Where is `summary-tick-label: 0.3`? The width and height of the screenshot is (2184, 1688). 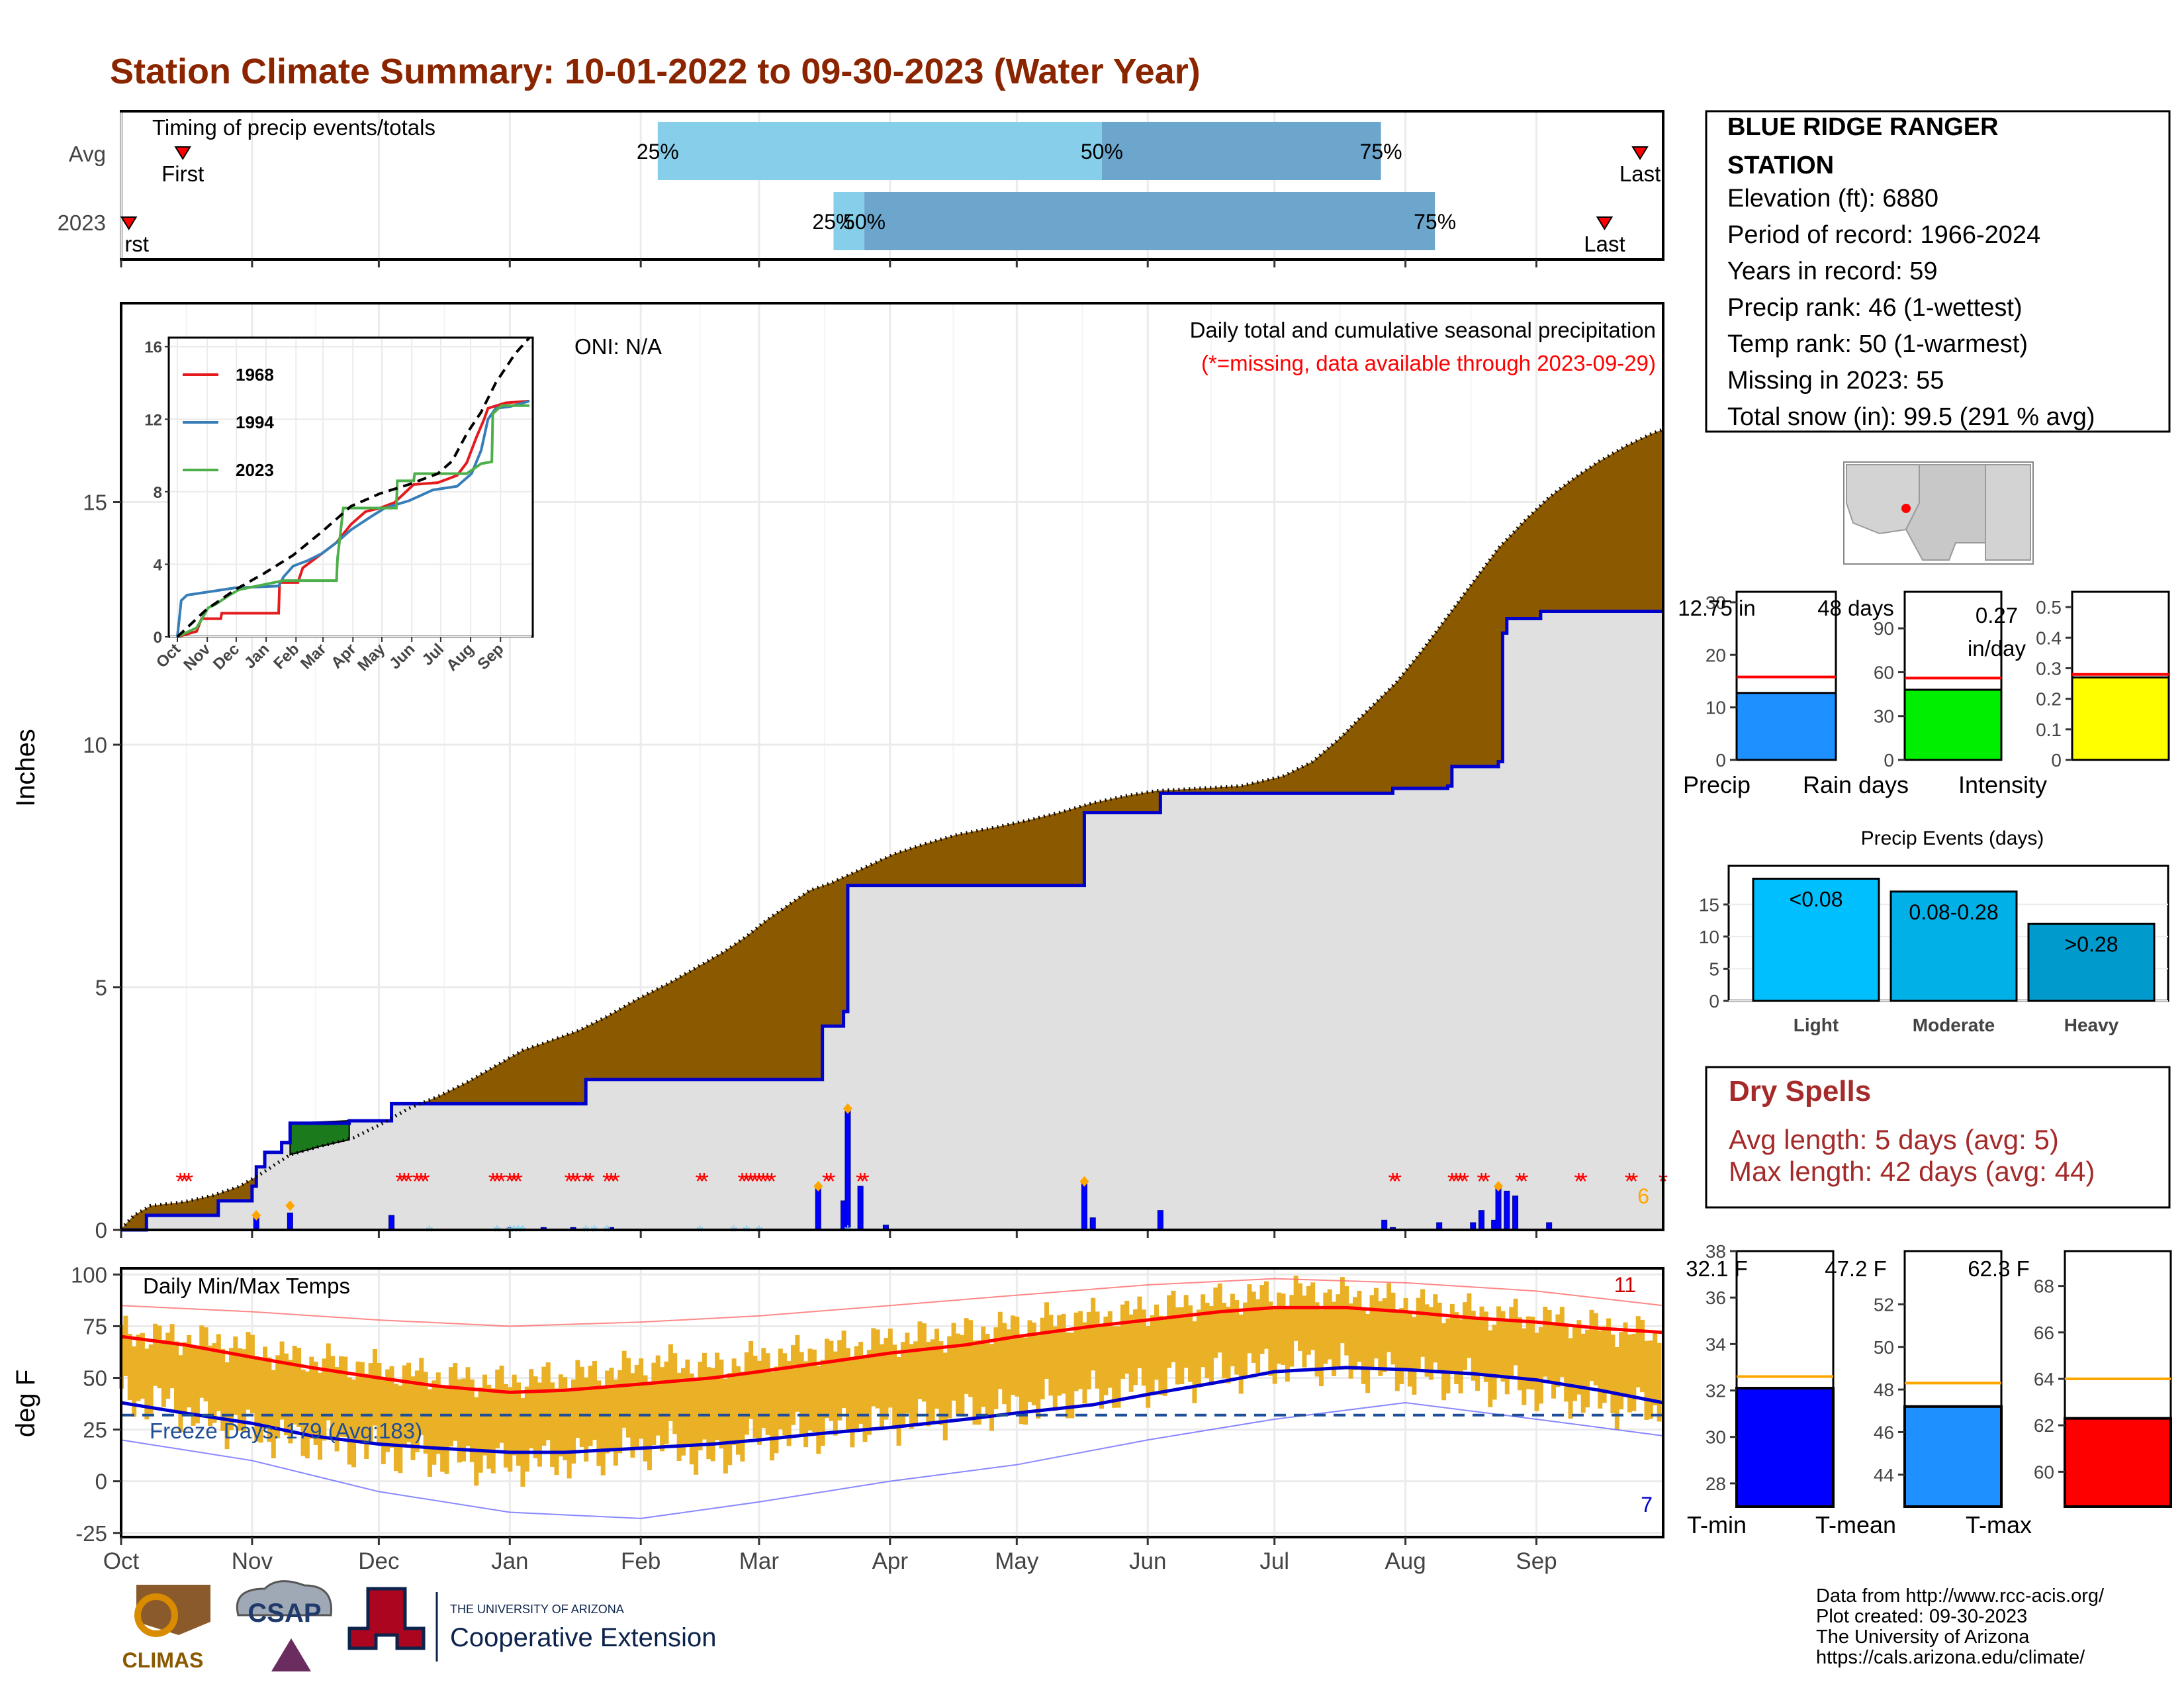
summary-tick-label: 0.3 is located at coordinates (2049, 668).